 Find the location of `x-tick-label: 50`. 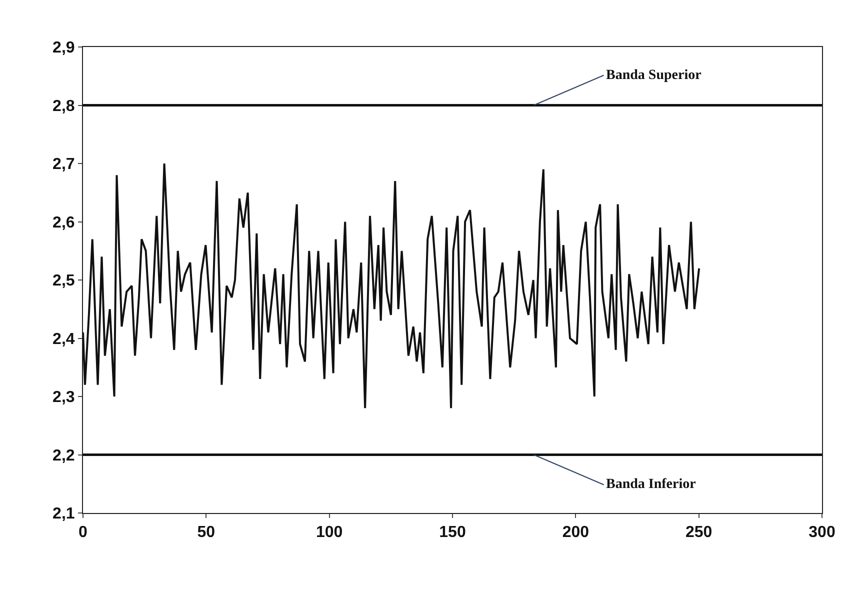

x-tick-label: 50 is located at coordinates (206, 533).